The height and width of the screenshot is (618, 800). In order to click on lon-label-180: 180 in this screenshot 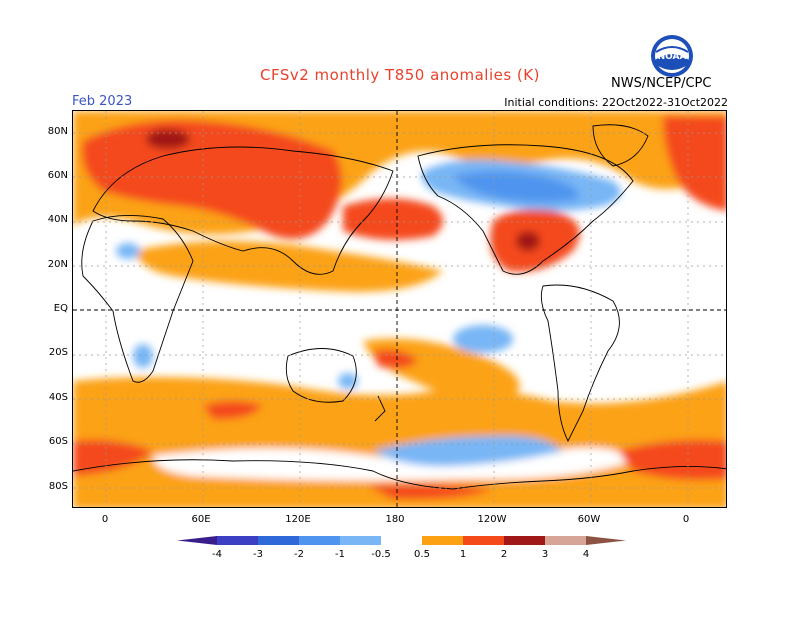, I will do `click(395, 519)`.